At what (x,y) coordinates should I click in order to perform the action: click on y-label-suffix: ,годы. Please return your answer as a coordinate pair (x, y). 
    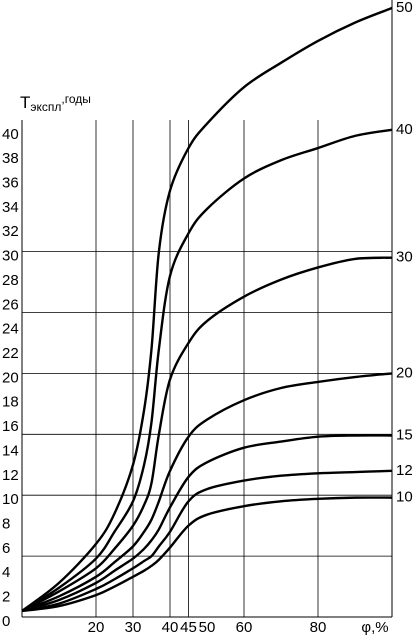
    Looking at the image, I should click on (75, 99).